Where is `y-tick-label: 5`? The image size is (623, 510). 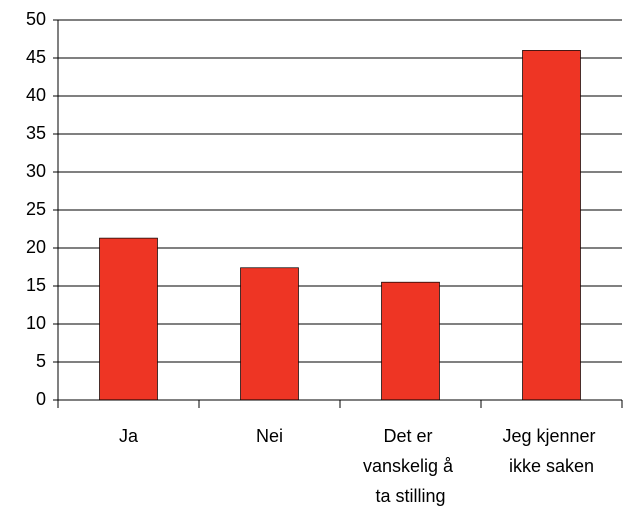
y-tick-label: 5 is located at coordinates (41, 361).